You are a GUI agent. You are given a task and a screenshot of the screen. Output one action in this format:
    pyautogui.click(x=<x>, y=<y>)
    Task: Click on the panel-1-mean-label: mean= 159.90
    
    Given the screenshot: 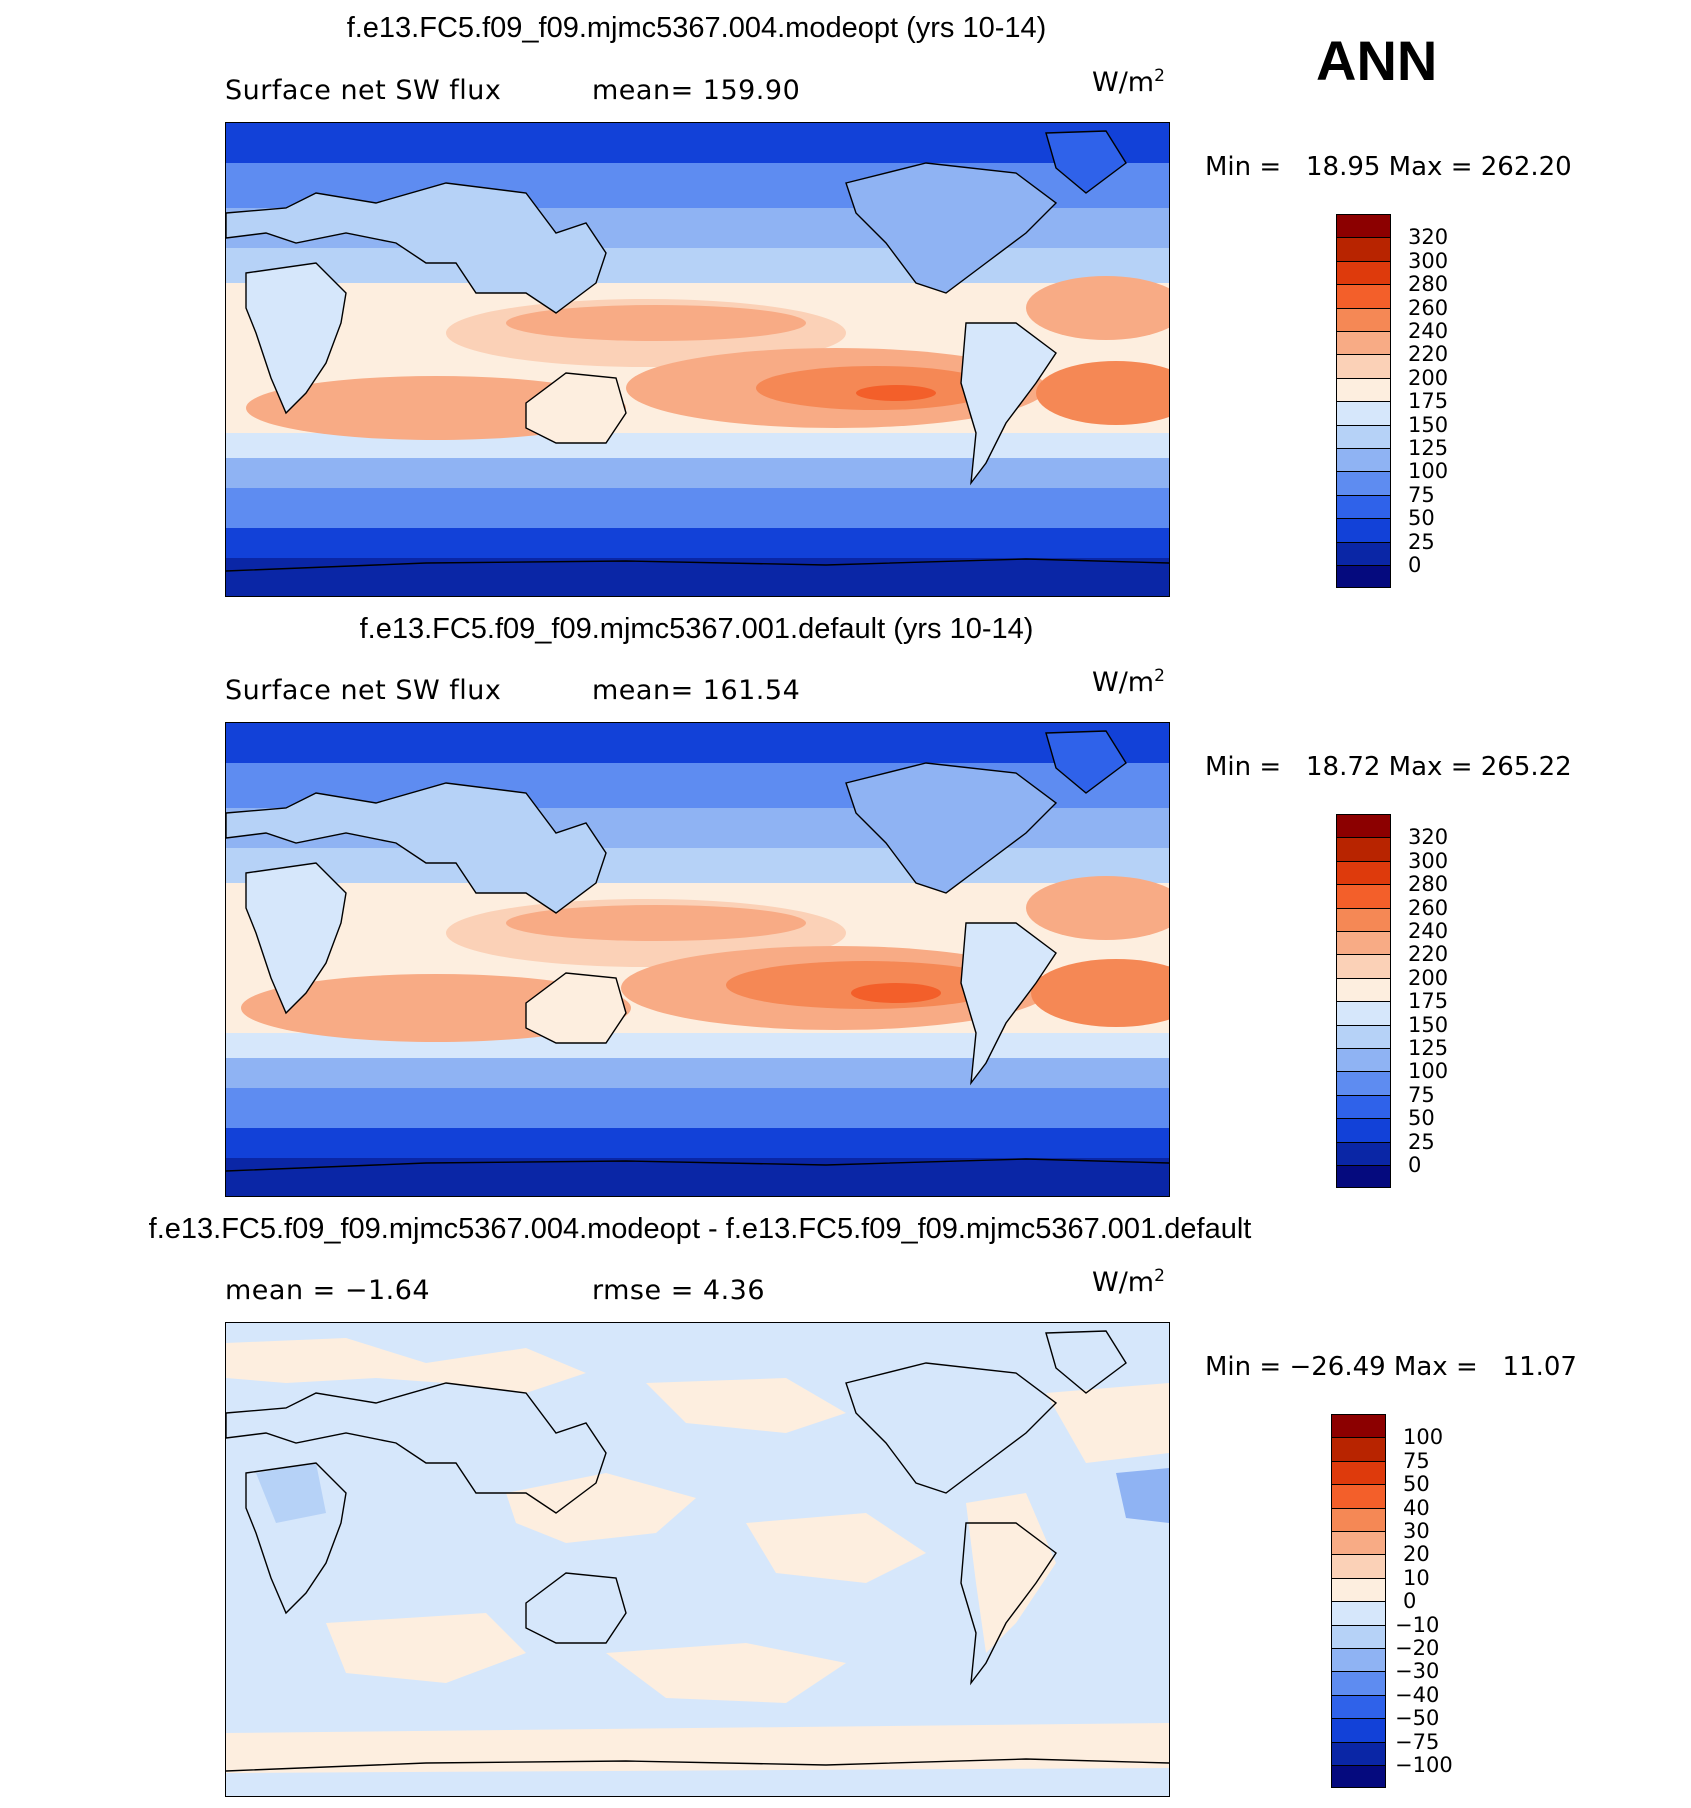 What is the action you would take?
    pyautogui.click(x=696, y=90)
    